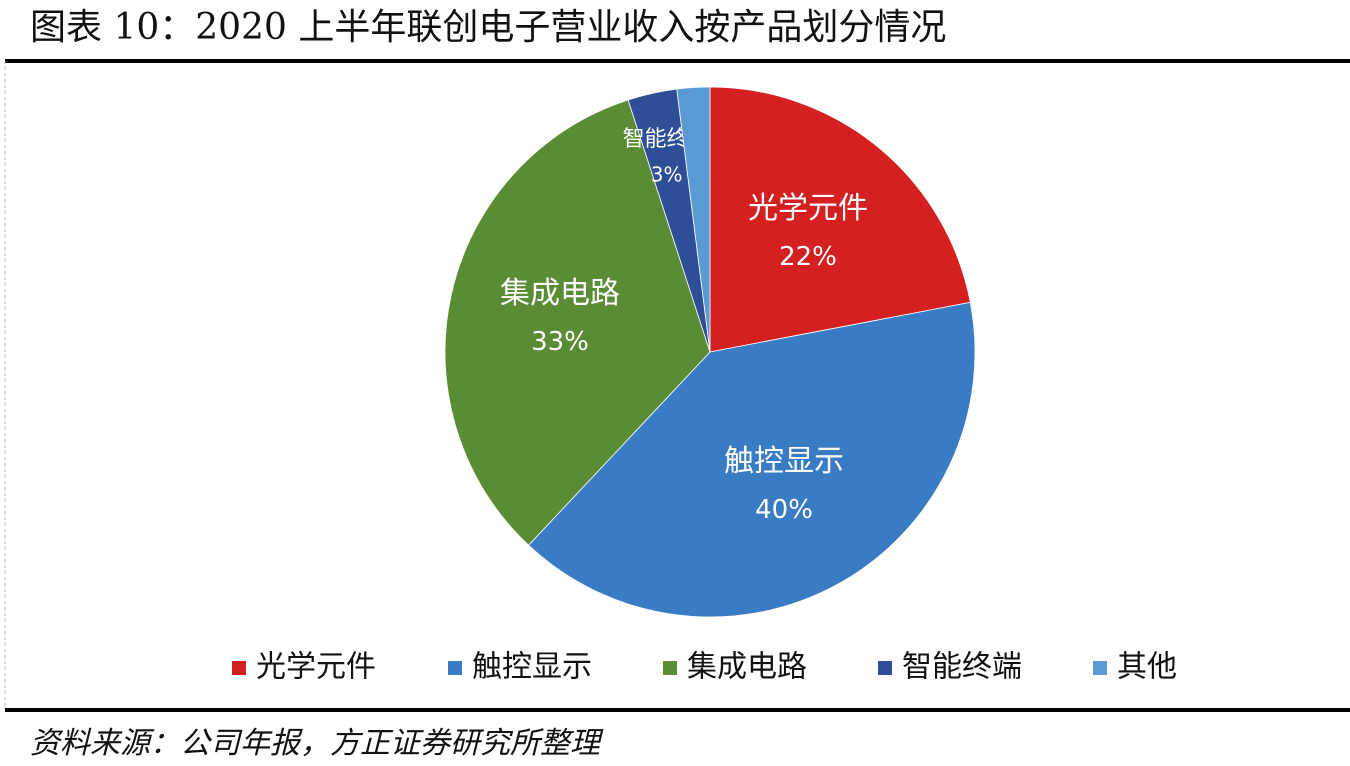  I want to click on slice-value-label: 3%, so click(667, 175).